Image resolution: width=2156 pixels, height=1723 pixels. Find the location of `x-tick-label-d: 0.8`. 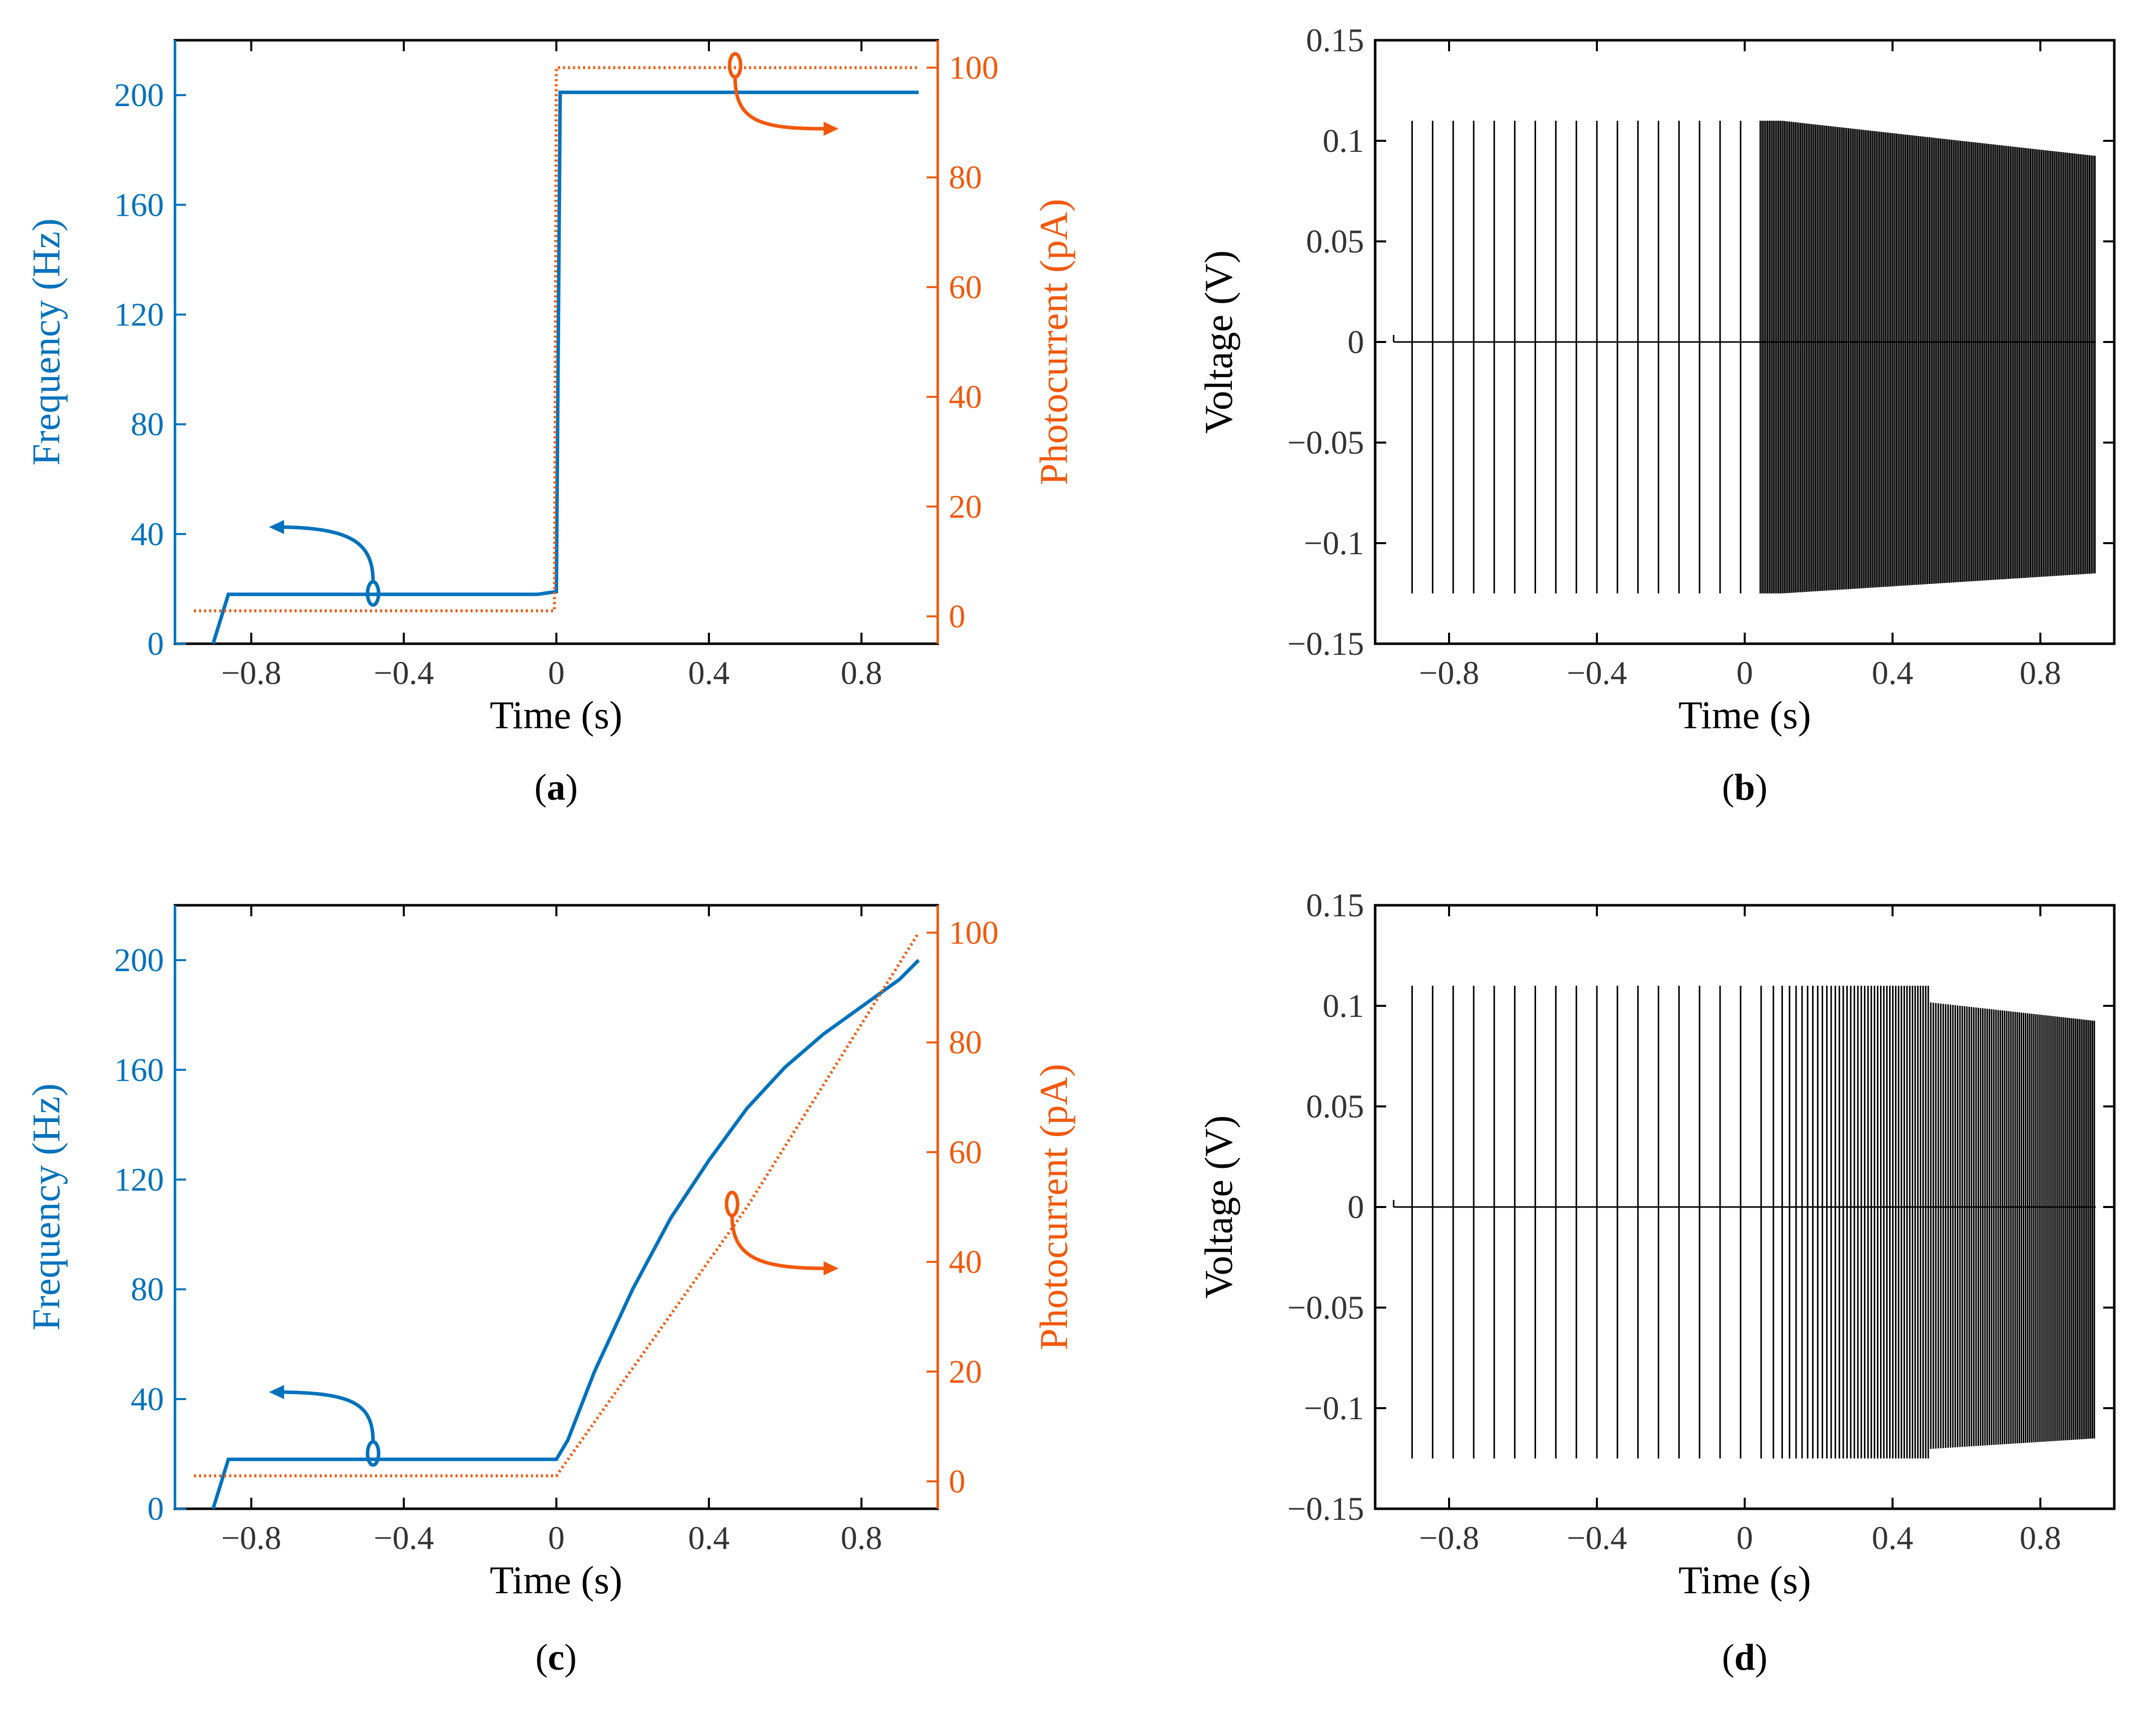

x-tick-label-d: 0.8 is located at coordinates (2041, 1538).